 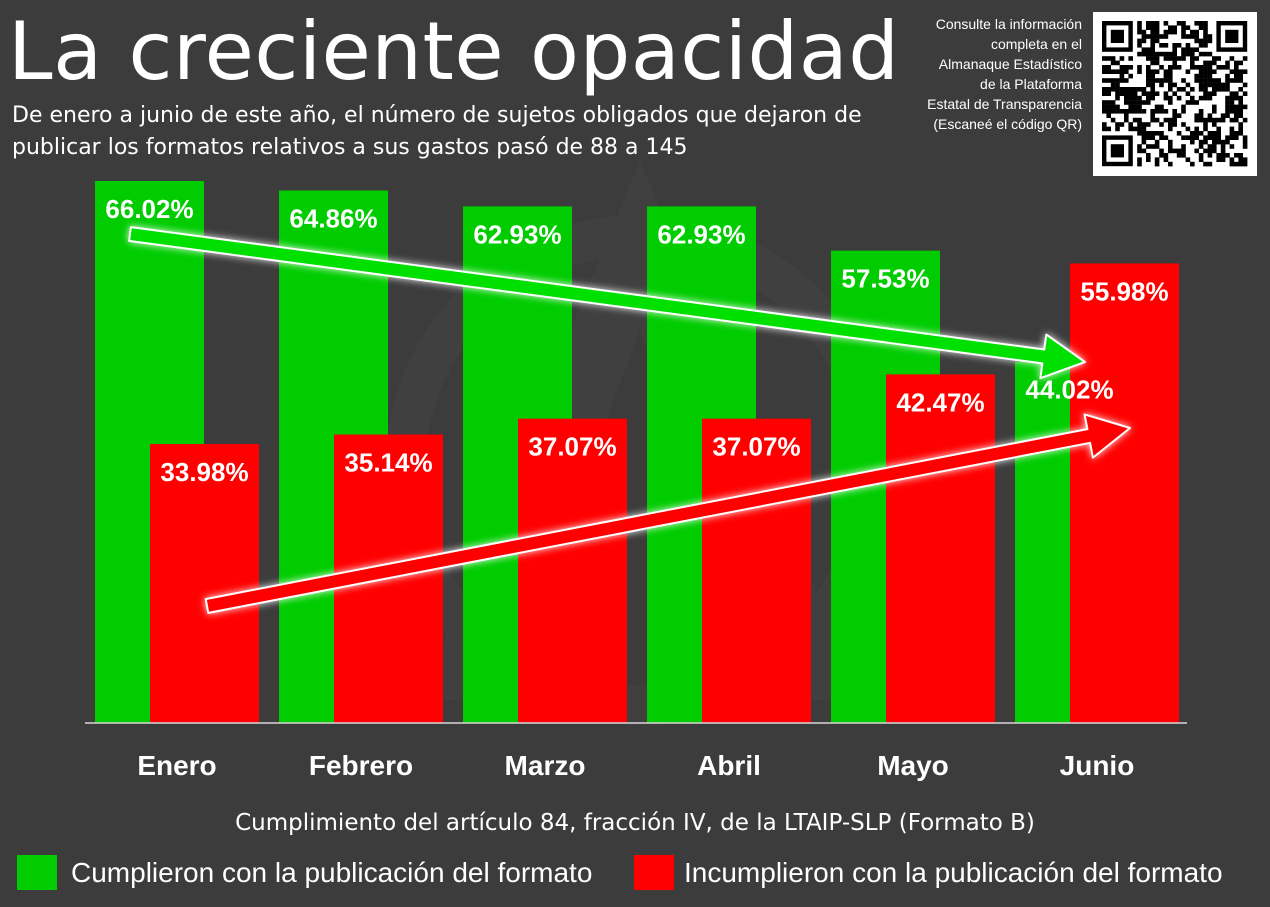 I want to click on data-label-cumplieron-junio: 44.02%, so click(x=1069, y=390).